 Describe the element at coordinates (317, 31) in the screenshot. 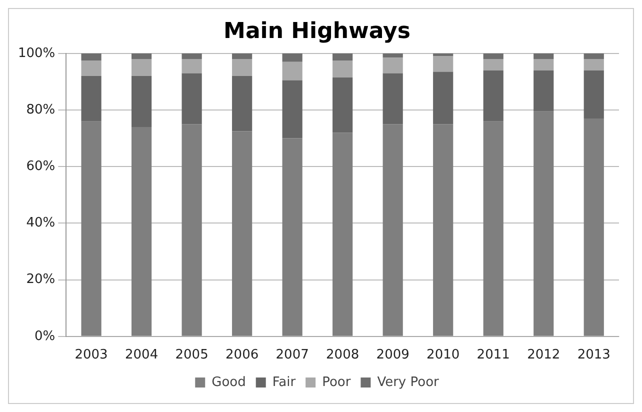

I see `chart-title: Main Highways` at that location.